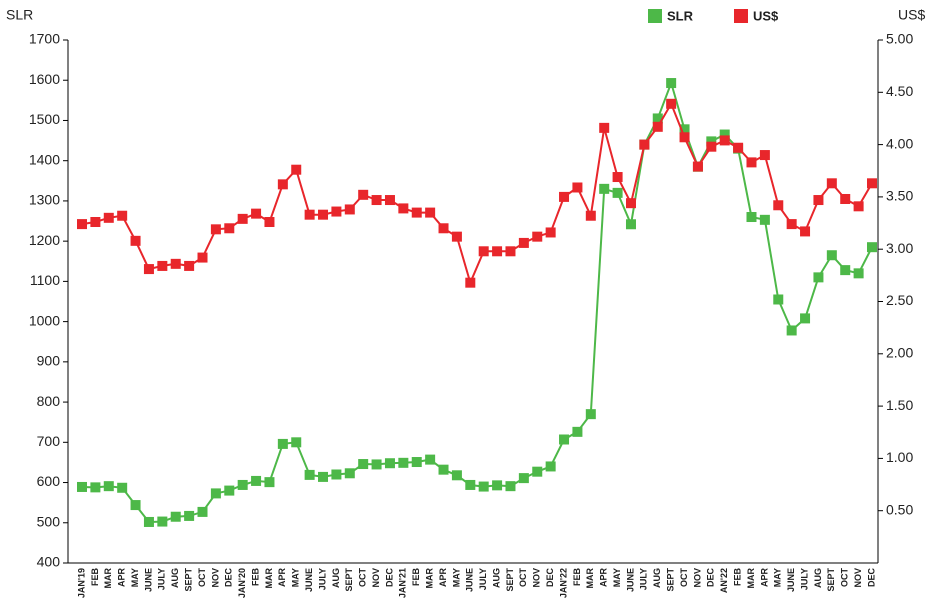  What do you see at coordinates (49, 481) in the screenshot?
I see `y-tick-label: 600` at bounding box center [49, 481].